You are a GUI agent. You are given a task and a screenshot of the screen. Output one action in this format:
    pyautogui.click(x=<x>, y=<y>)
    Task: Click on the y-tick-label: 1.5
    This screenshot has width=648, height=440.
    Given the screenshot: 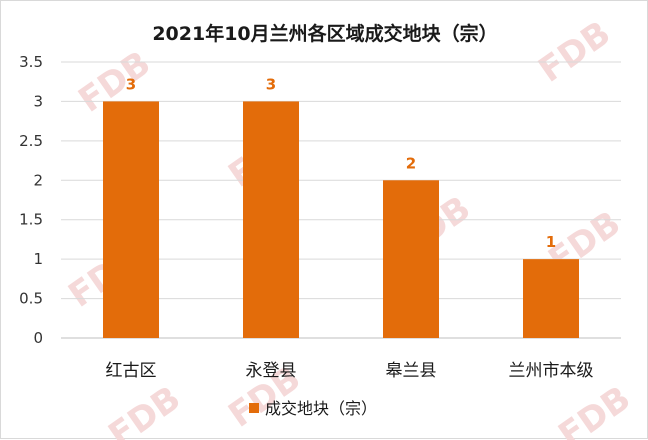 What is the action you would take?
    pyautogui.click(x=31, y=220)
    